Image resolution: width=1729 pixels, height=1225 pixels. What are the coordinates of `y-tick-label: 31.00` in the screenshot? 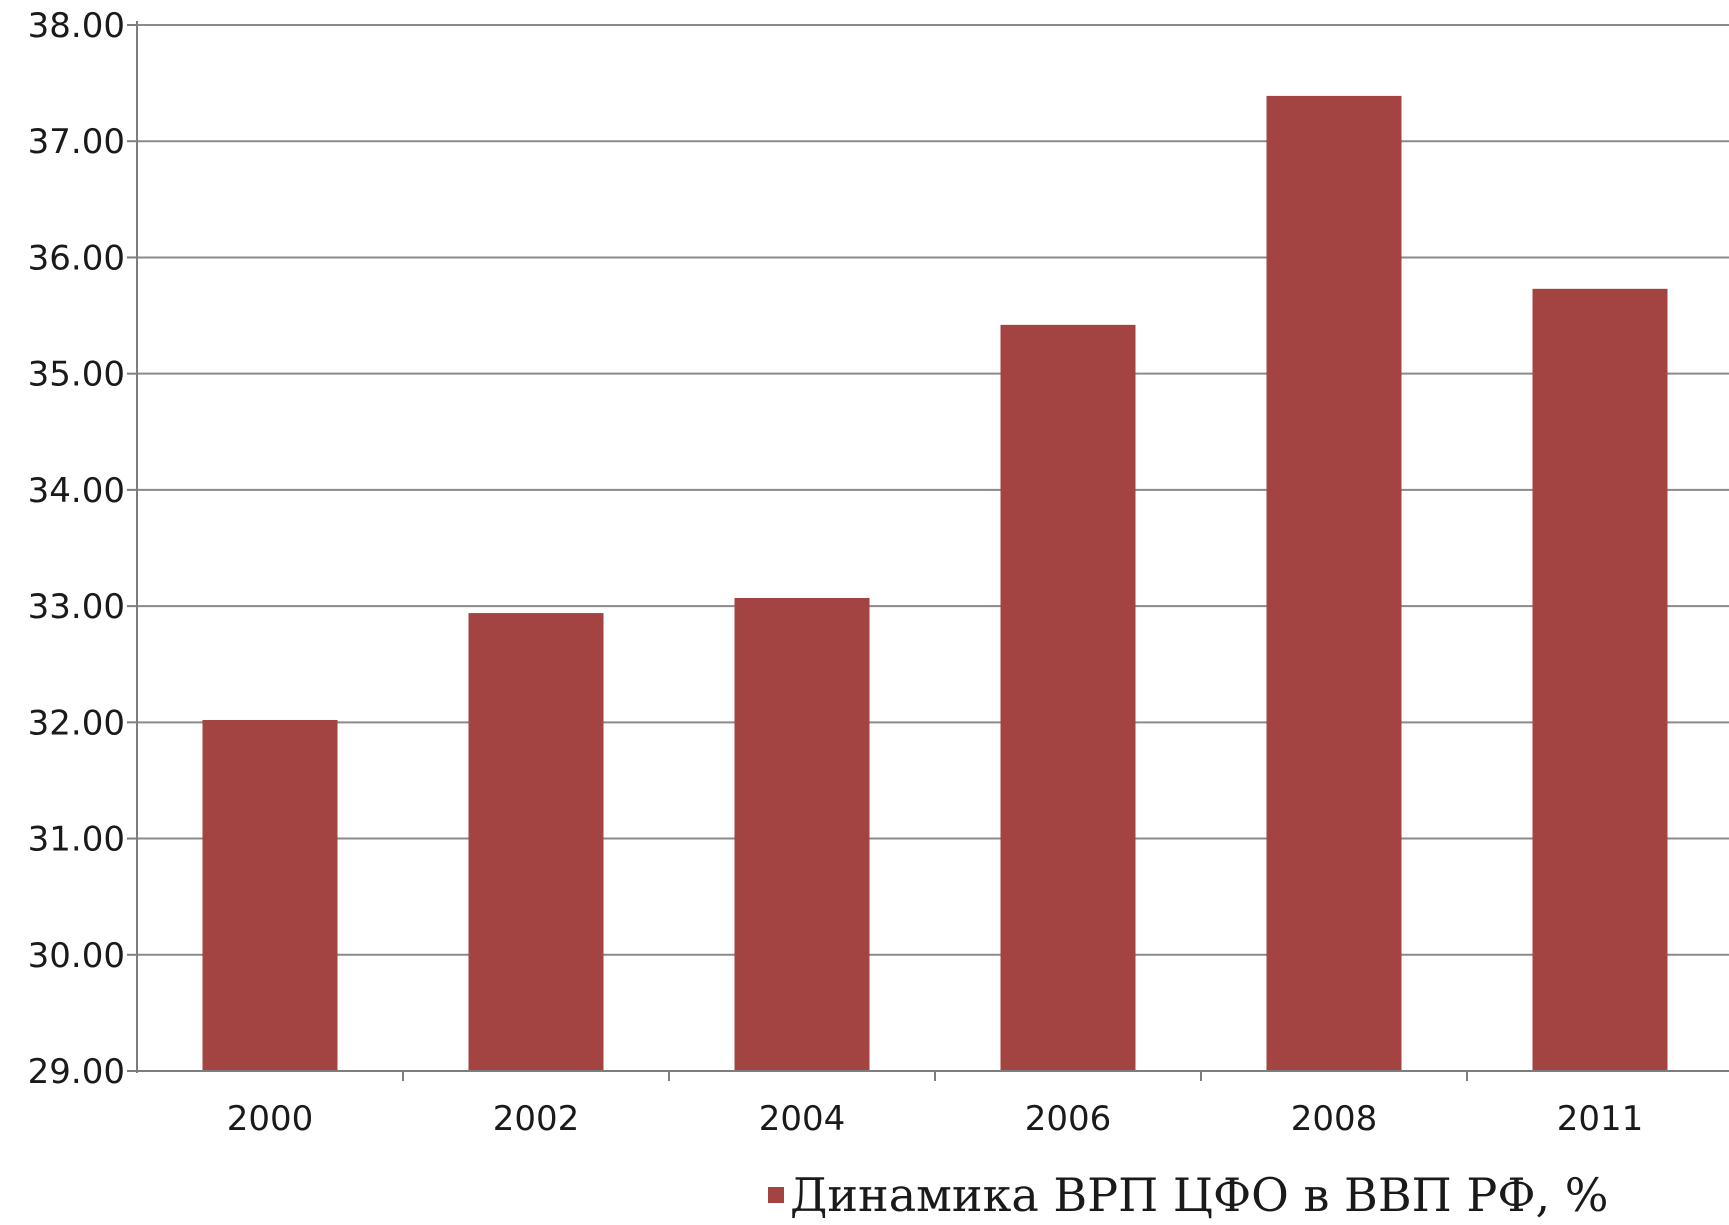 It's located at (76, 840).